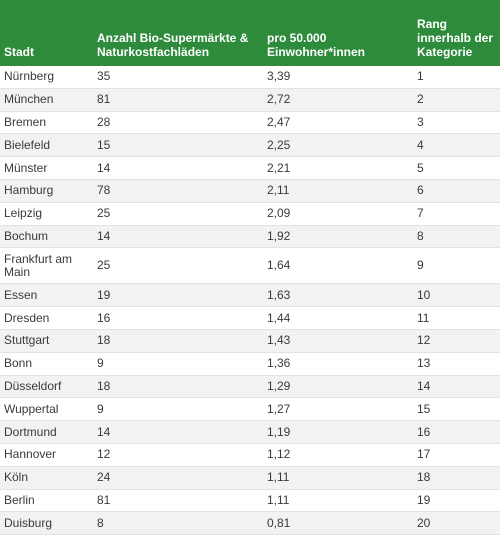 This screenshot has width=500, height=540. What do you see at coordinates (100, 408) in the screenshot?
I see `cell-count: 9` at bounding box center [100, 408].